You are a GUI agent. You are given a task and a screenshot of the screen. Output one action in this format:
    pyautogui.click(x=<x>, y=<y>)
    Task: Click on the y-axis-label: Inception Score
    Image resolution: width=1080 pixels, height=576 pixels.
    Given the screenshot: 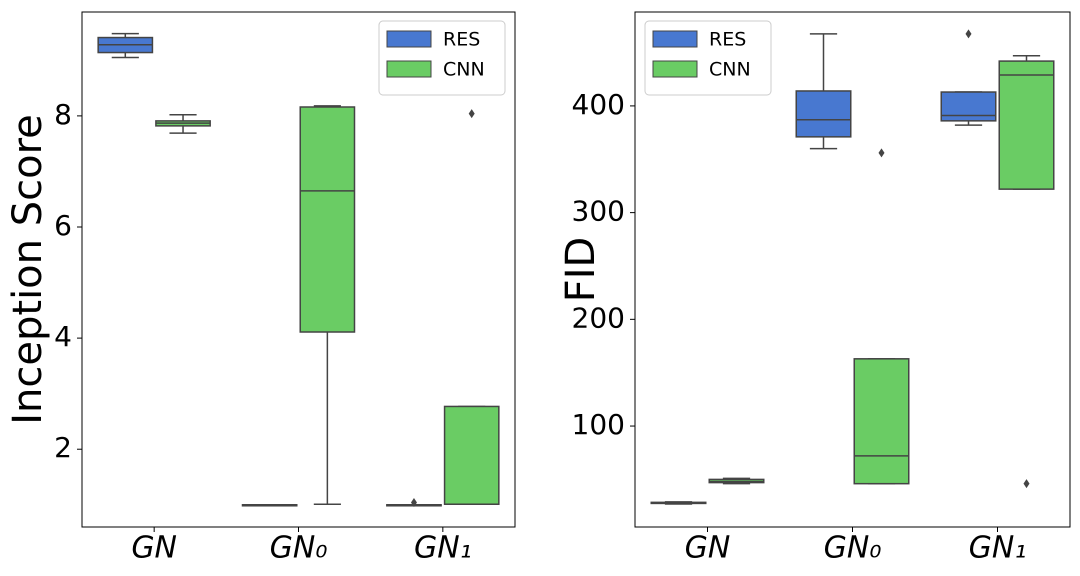 What is the action you would take?
    pyautogui.click(x=28, y=269)
    